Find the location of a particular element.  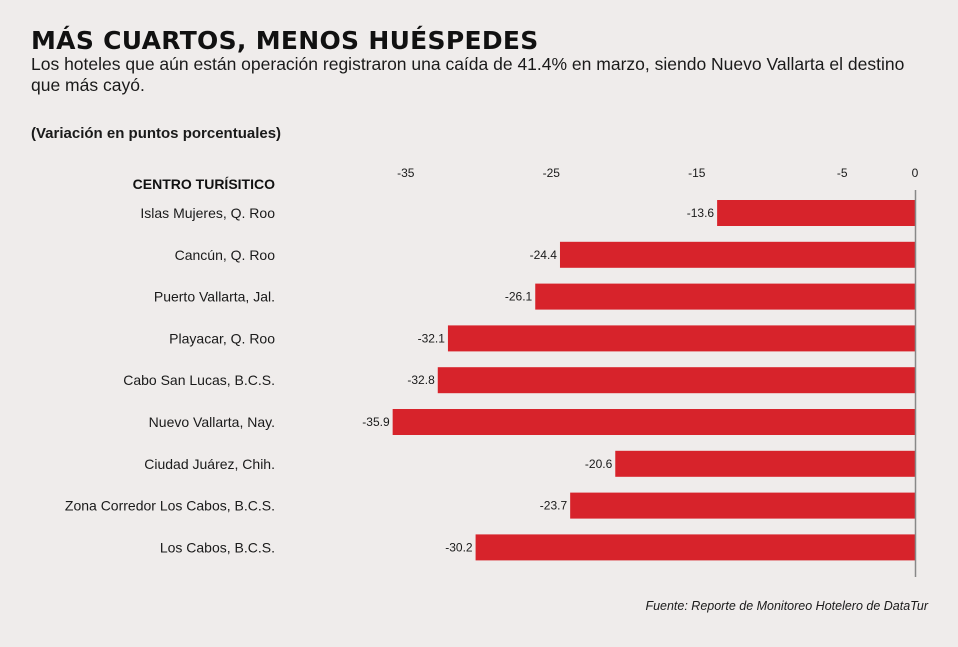

value-label: -24.4 is located at coordinates (544, 255).